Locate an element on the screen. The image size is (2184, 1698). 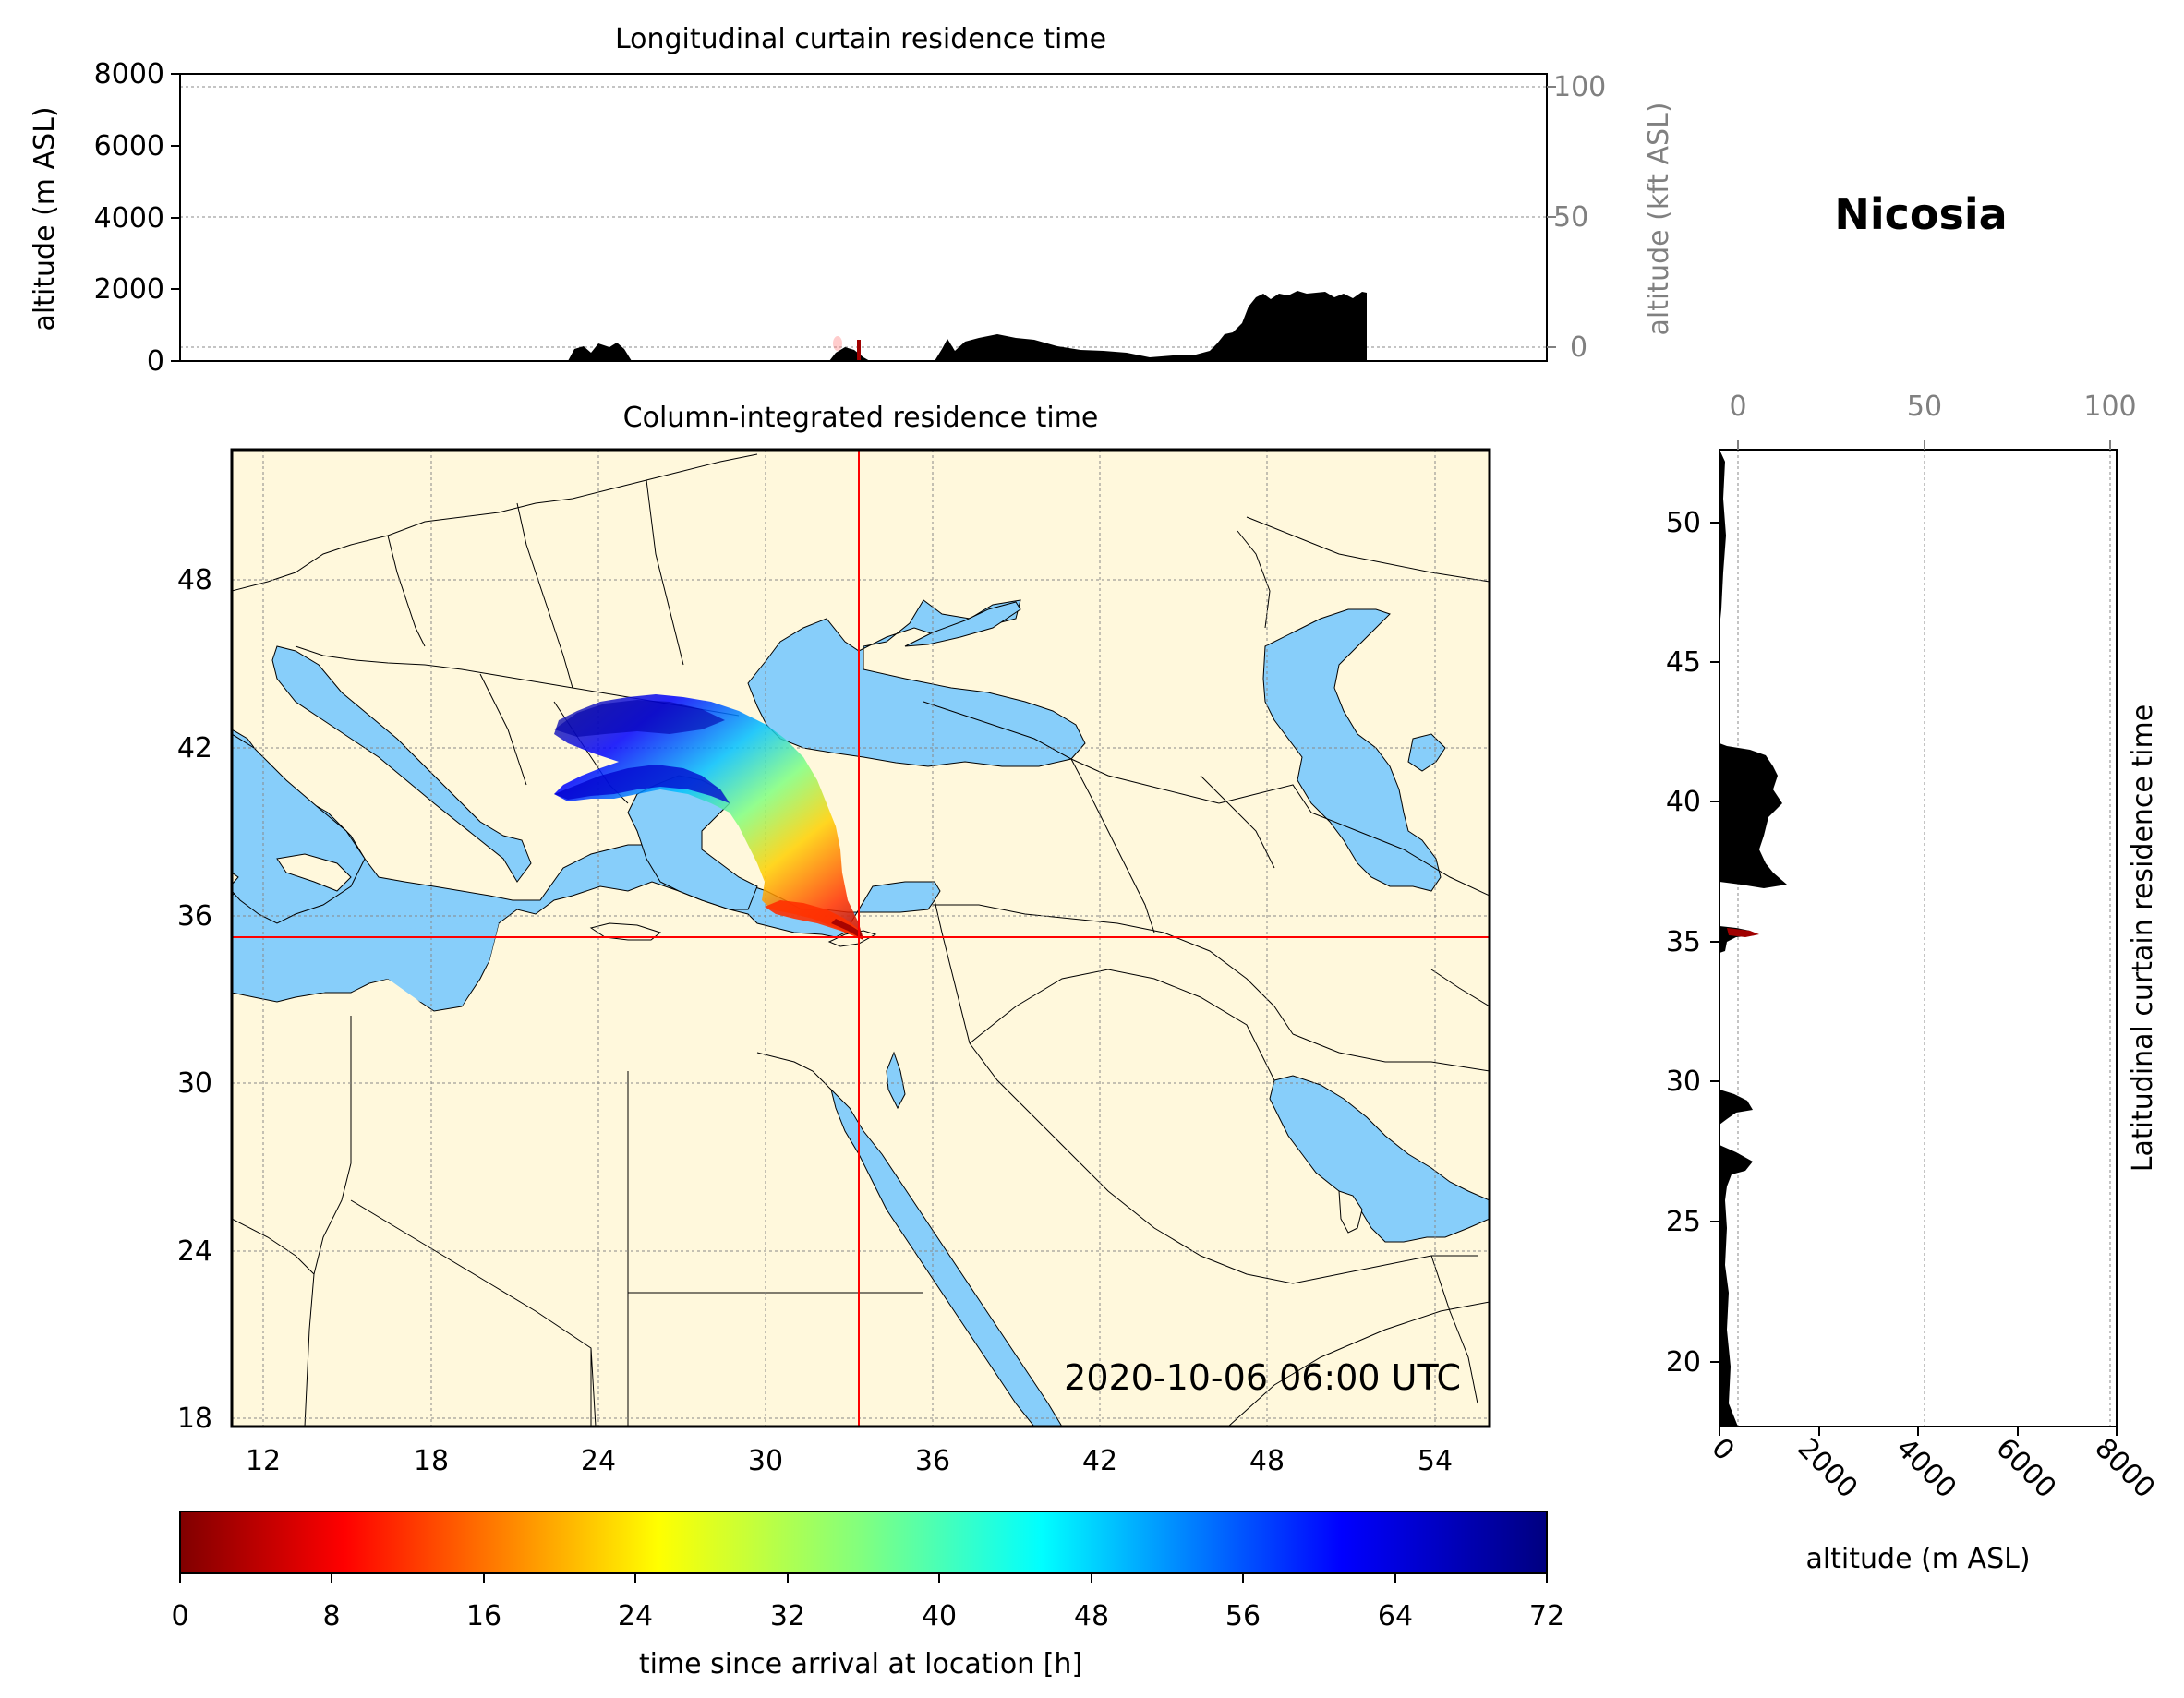
side-bottom-tick-8000: 8000 is located at coordinates (2124, 1468).